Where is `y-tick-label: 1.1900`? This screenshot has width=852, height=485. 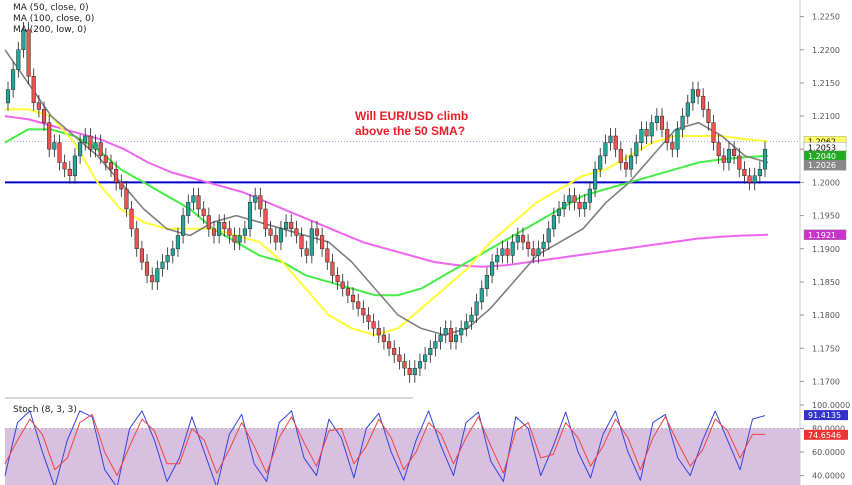
y-tick-label: 1.1900 is located at coordinates (826, 249).